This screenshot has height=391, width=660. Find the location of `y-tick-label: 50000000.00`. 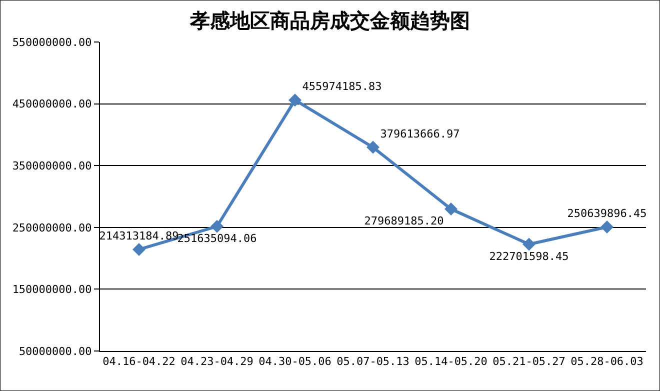

y-tick-label: 50000000.00 is located at coordinates (55, 351).